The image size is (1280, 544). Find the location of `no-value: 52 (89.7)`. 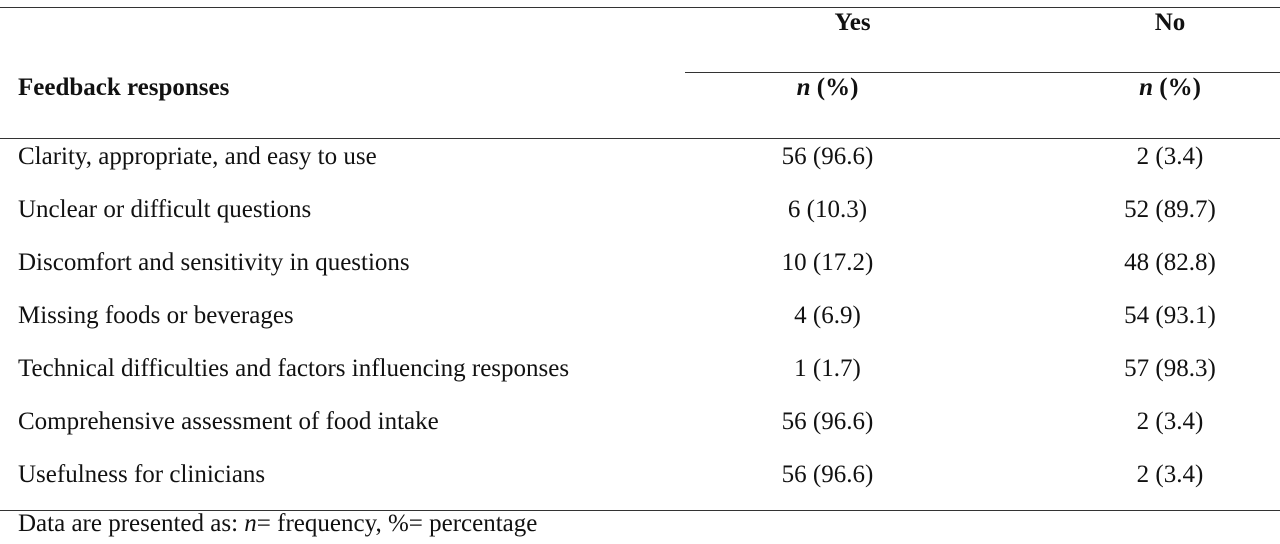

no-value: 52 (89.7) is located at coordinates (1170, 209).